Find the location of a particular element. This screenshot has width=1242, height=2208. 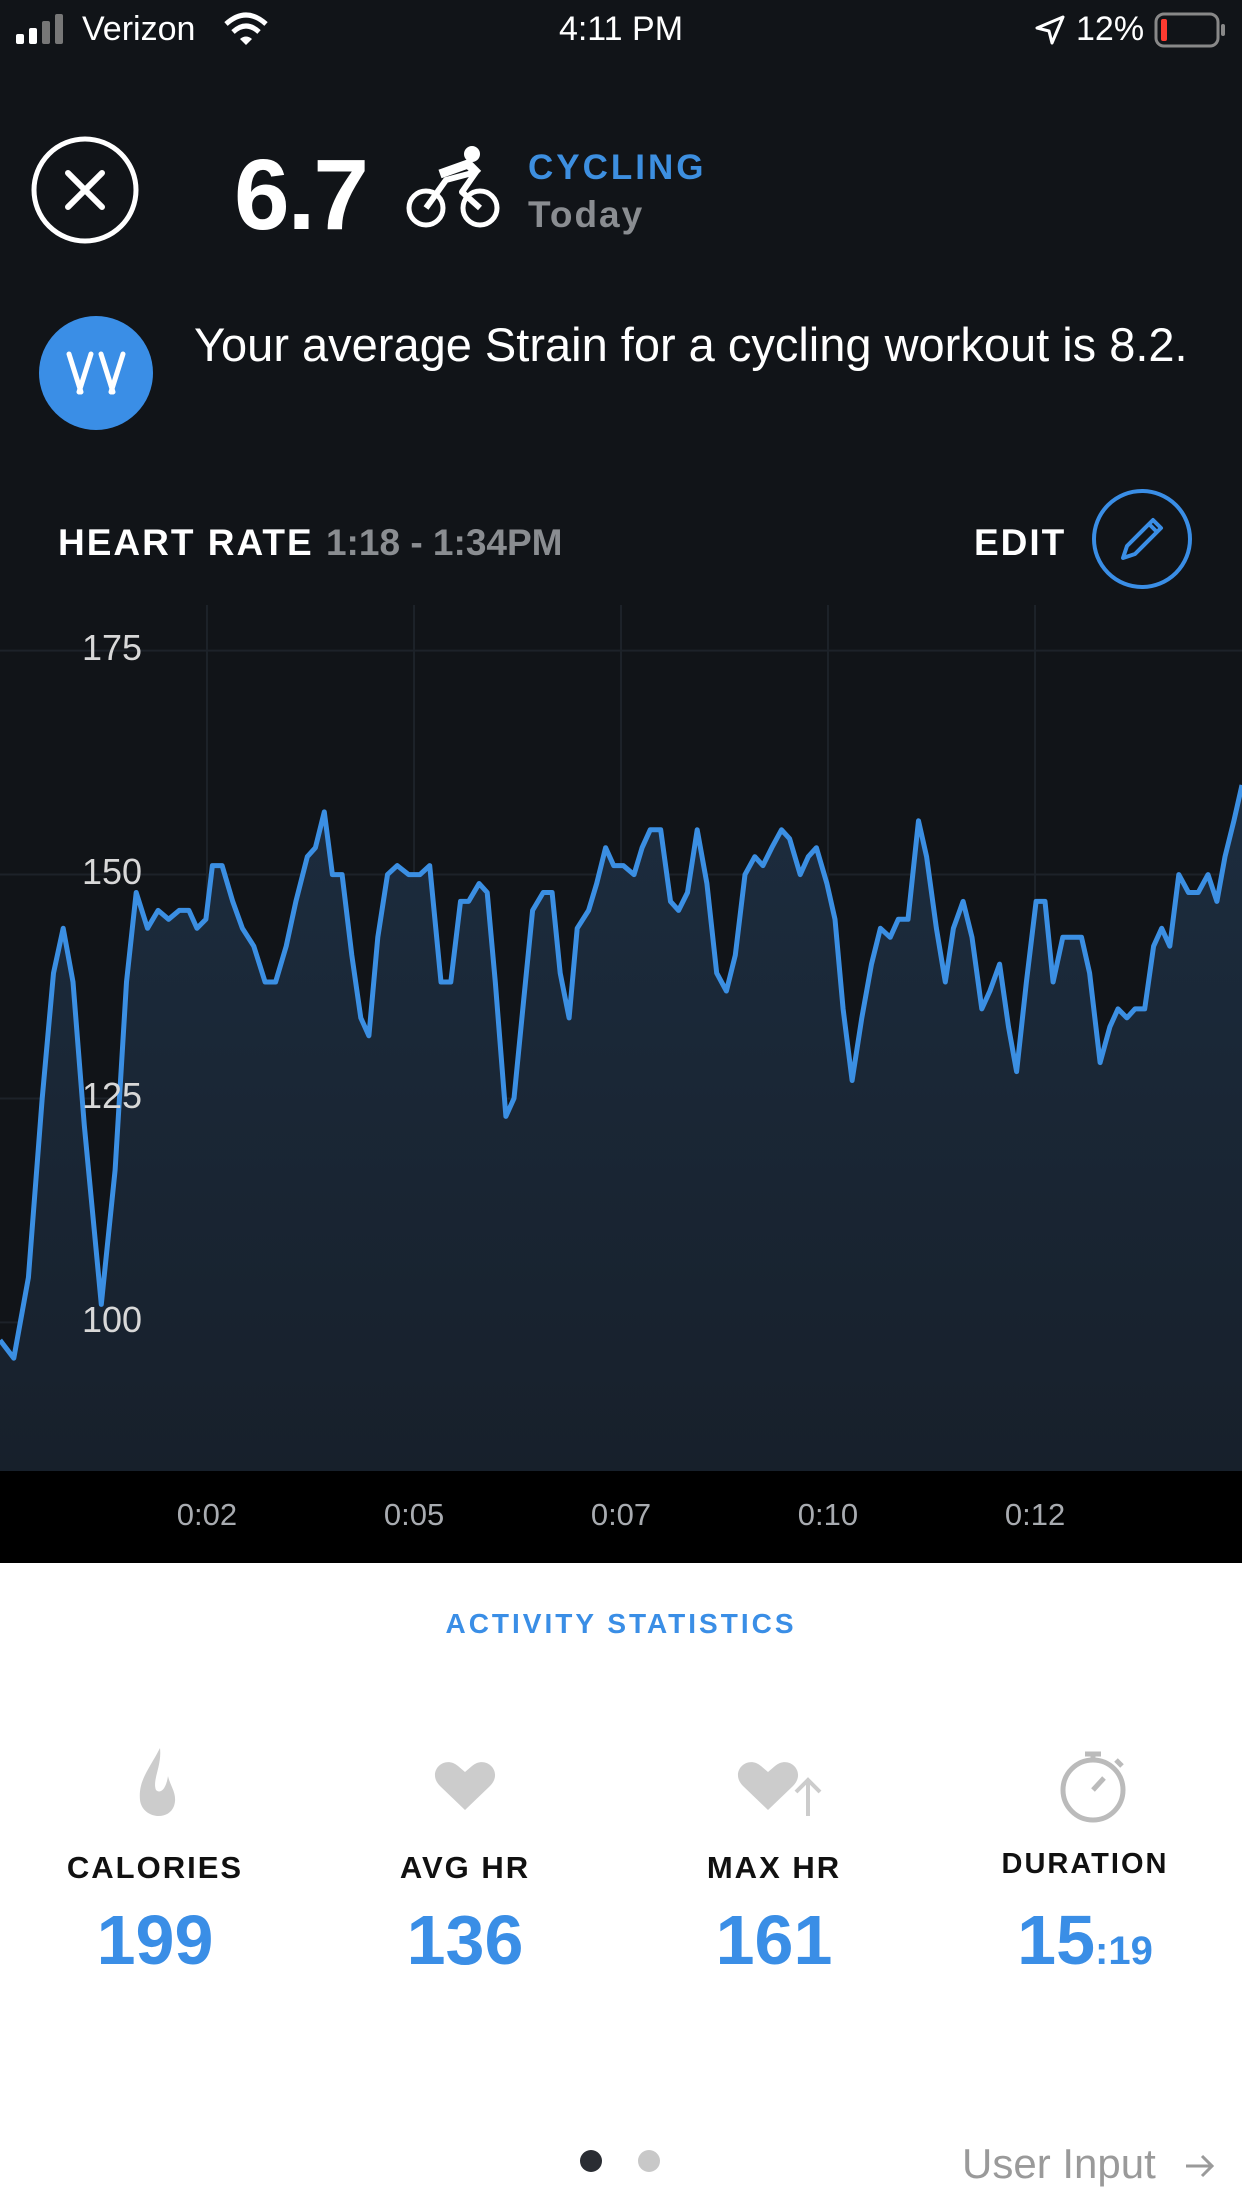

coach-icon is located at coordinates (96, 373).